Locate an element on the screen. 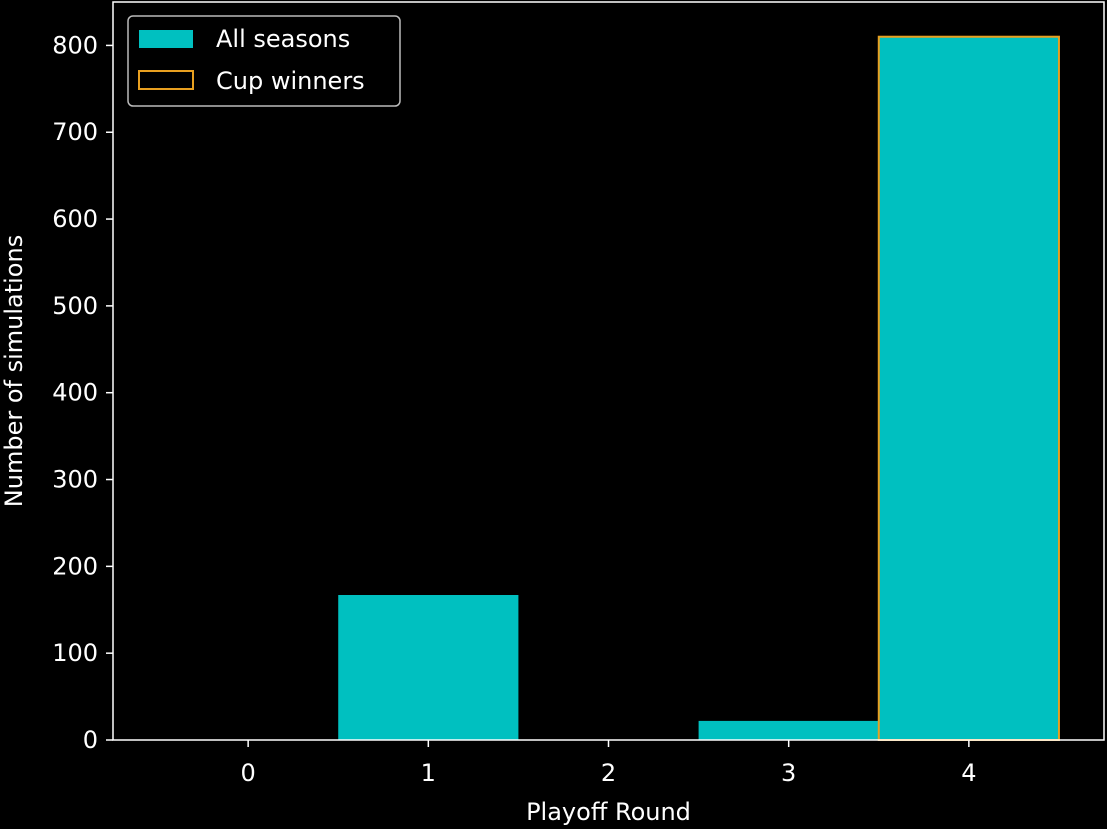 The image size is (1107, 829). y-tick-label: 700 is located at coordinates (75, 132).